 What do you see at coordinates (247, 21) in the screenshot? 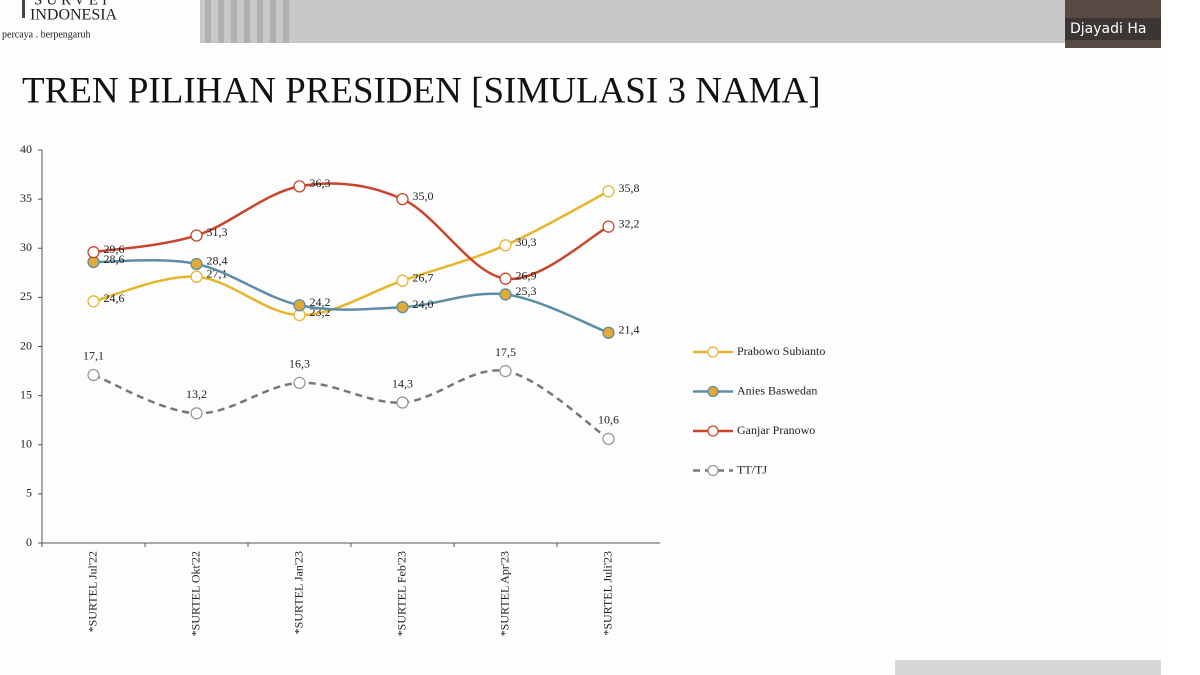
I see `header-stripes` at bounding box center [247, 21].